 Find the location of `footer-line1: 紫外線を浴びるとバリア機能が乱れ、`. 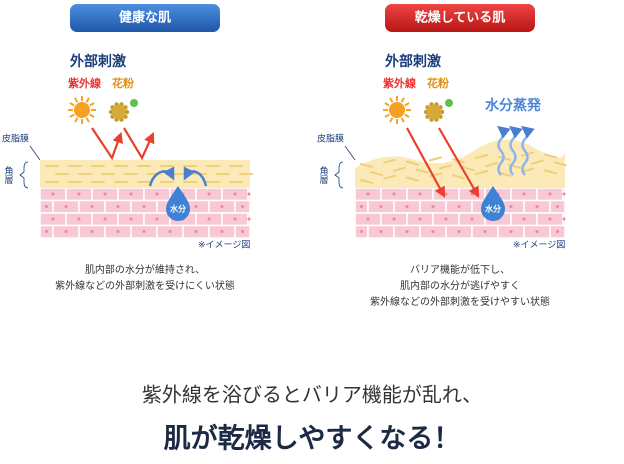

footer-line1: 紫外線を浴びるとバリア機能が乱れ、 is located at coordinates (312, 395).